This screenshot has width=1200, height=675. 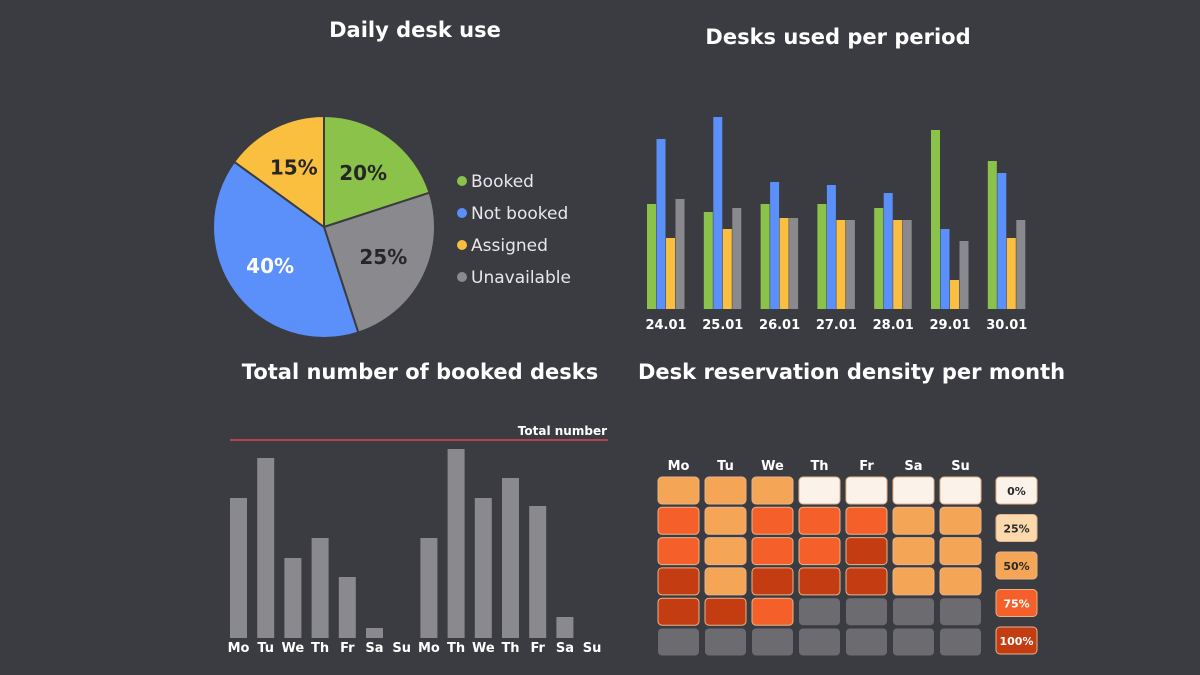 I want to click on pie-slice-label: 40%, so click(x=270, y=266).